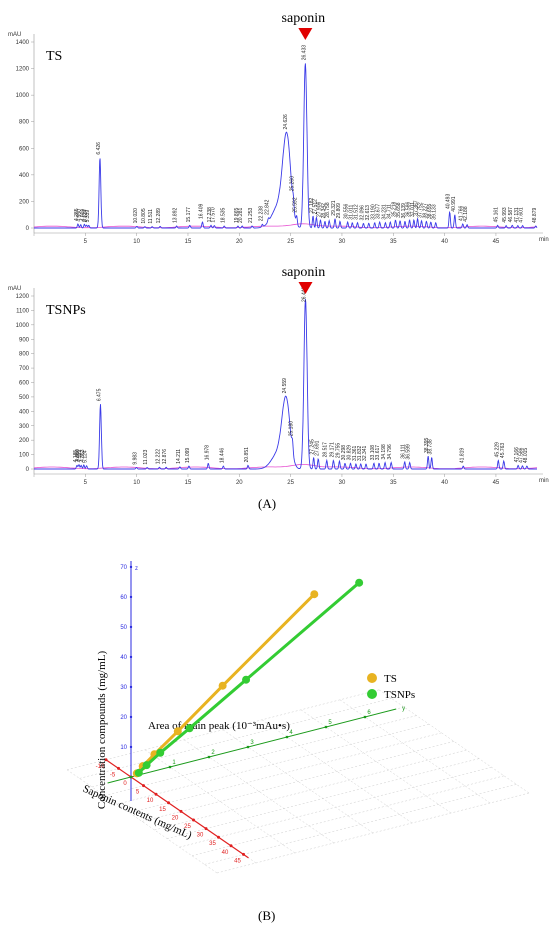 The width and height of the screenshot is (550, 934). Describe the element at coordinates (417, 208) in the screenshot. I see `peak-label: 37.367` at that location.